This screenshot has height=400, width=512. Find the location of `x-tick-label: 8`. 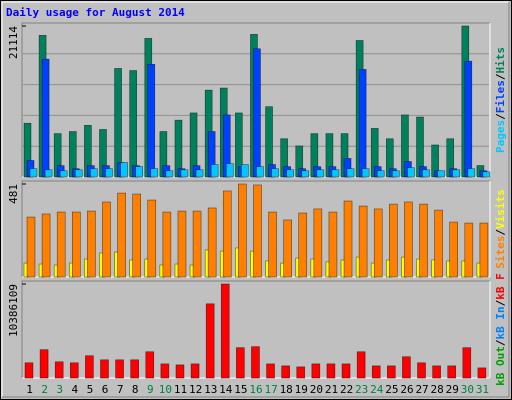

x-tick-label: 8 is located at coordinates (135, 389).